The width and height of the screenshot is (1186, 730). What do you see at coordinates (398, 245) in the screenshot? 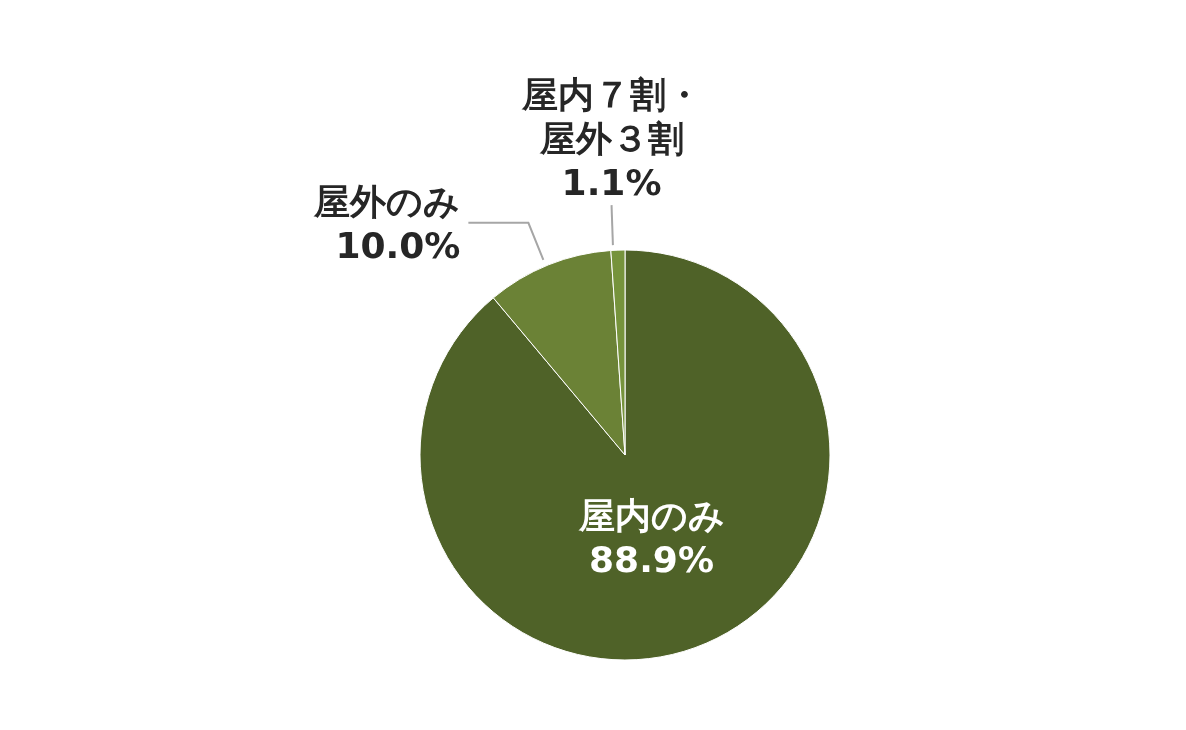
I see `data-label: 10.0%` at bounding box center [398, 245].